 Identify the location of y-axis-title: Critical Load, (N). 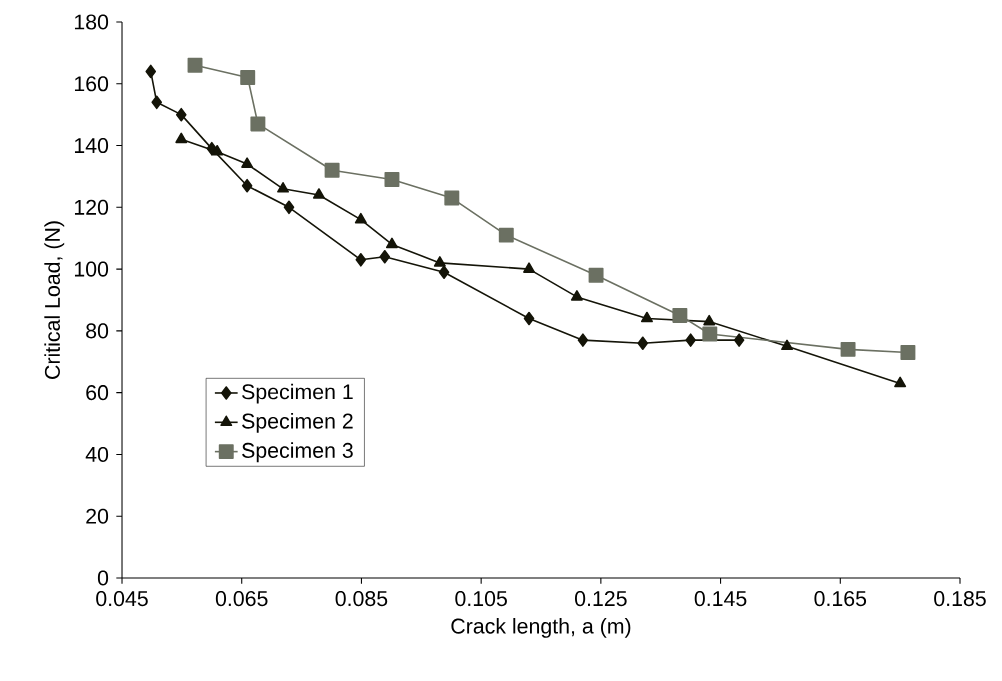
(54, 300).